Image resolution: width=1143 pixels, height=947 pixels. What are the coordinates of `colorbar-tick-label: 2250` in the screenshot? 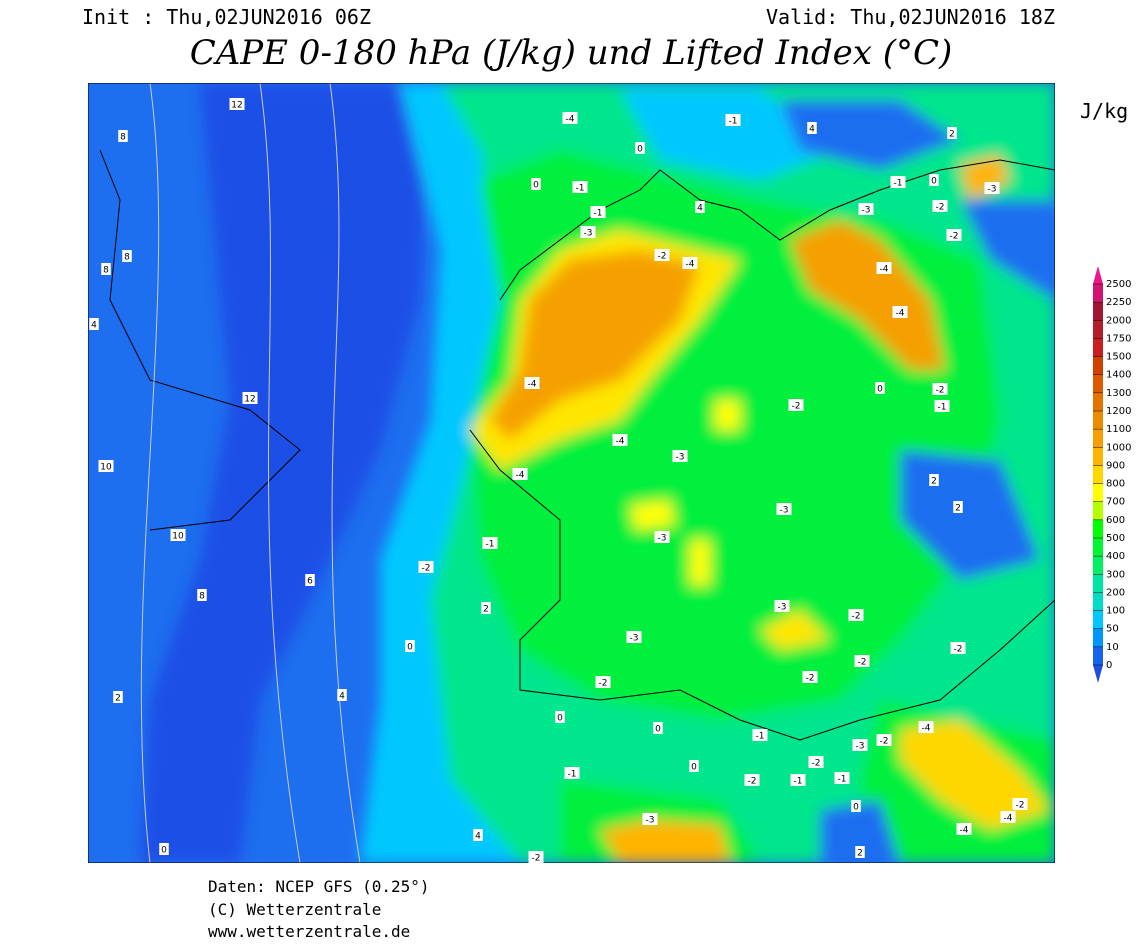 It's located at (1118, 302).